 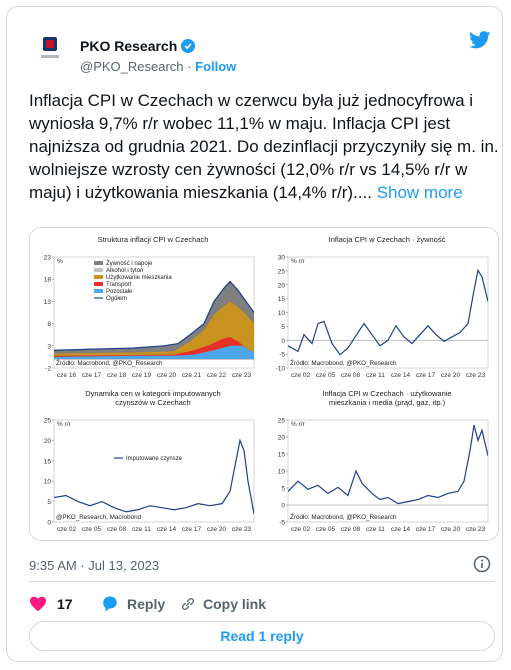 What do you see at coordinates (65, 604) in the screenshot?
I see `like-count: 17` at bounding box center [65, 604].